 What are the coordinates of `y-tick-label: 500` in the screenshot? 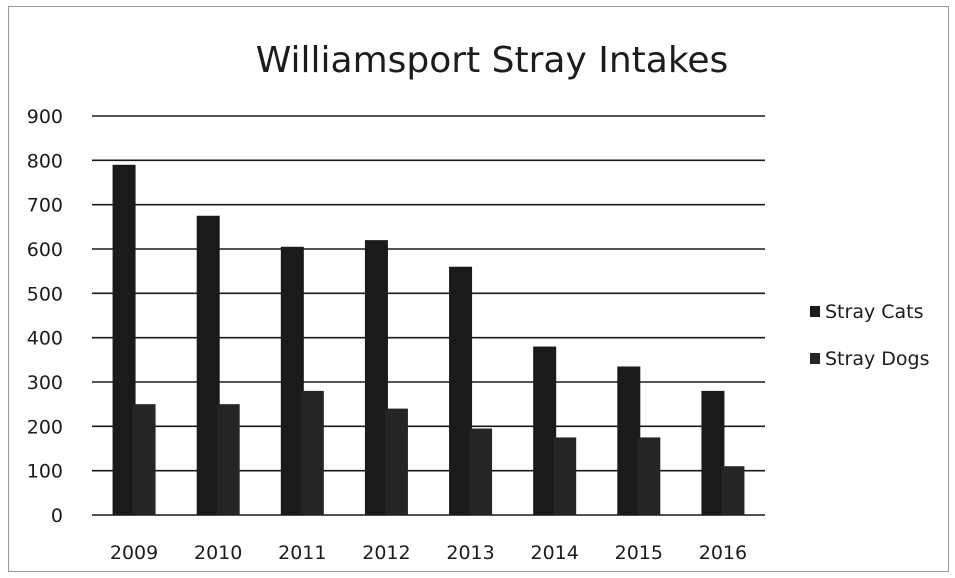 It's located at (45, 294).